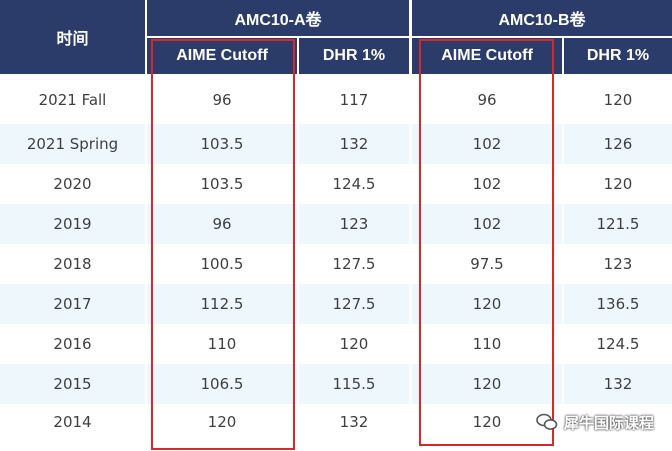  What do you see at coordinates (354, 100) in the screenshot?
I see `a-dhr-cell: 117` at bounding box center [354, 100].